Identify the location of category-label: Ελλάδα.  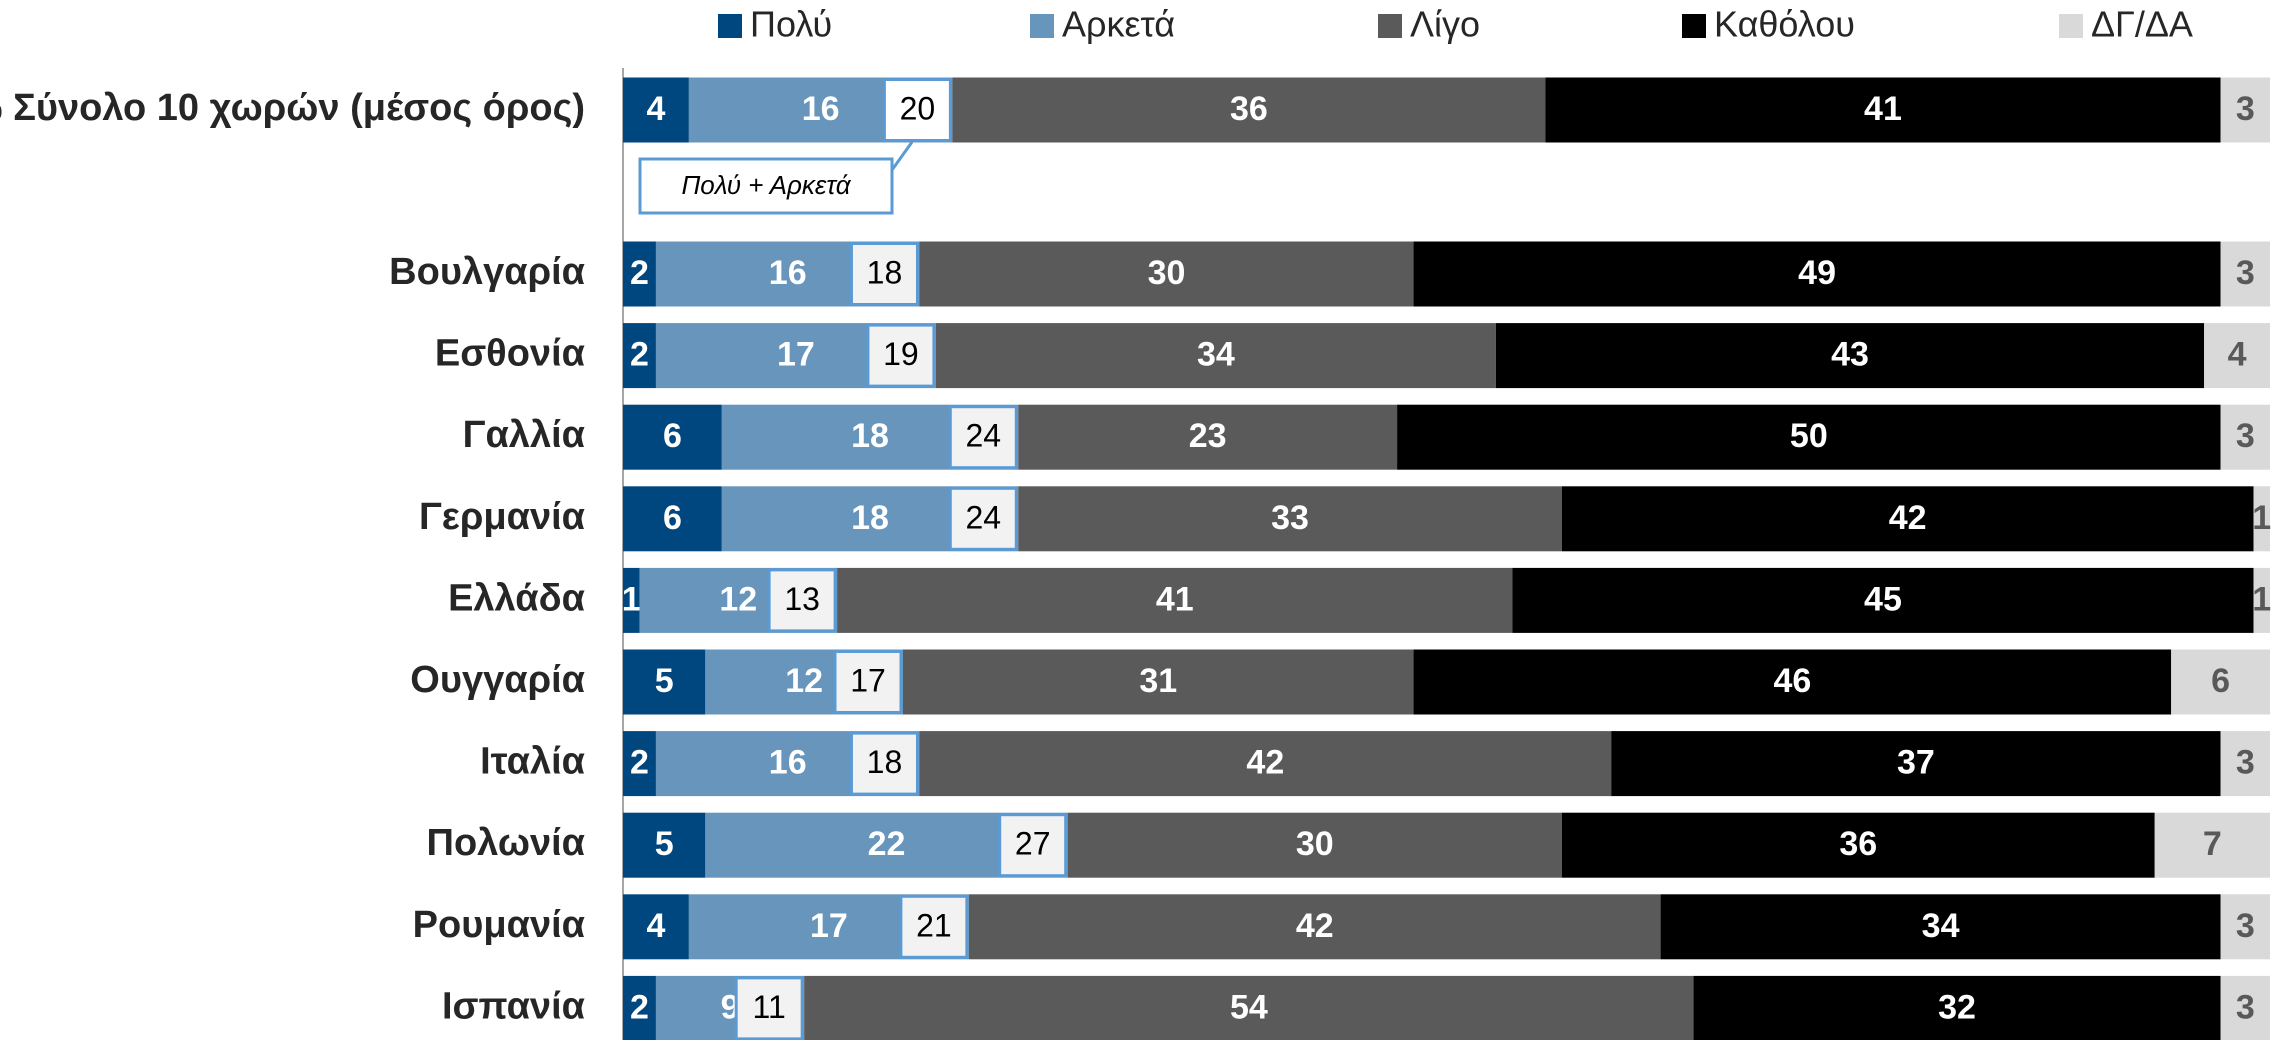
(516, 598).